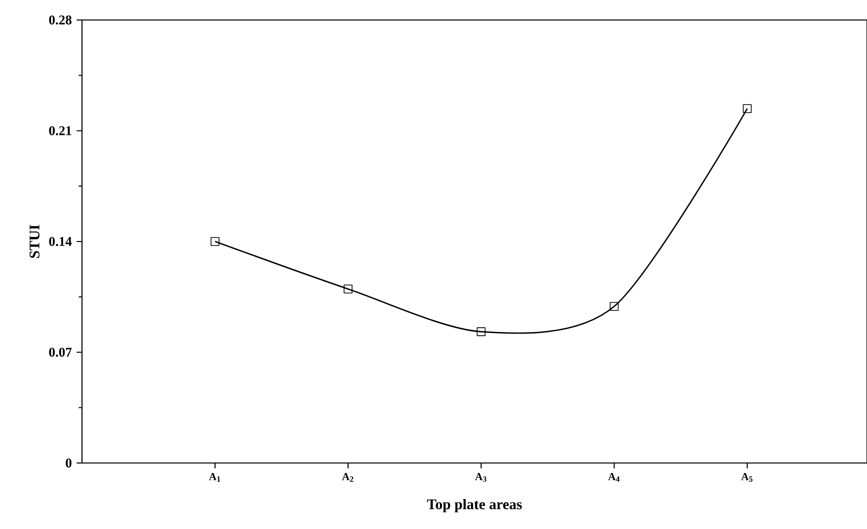 Image resolution: width=867 pixels, height=529 pixels. What do you see at coordinates (746, 477) in the screenshot?
I see `x-tick-label: A$_{5}$` at bounding box center [746, 477].